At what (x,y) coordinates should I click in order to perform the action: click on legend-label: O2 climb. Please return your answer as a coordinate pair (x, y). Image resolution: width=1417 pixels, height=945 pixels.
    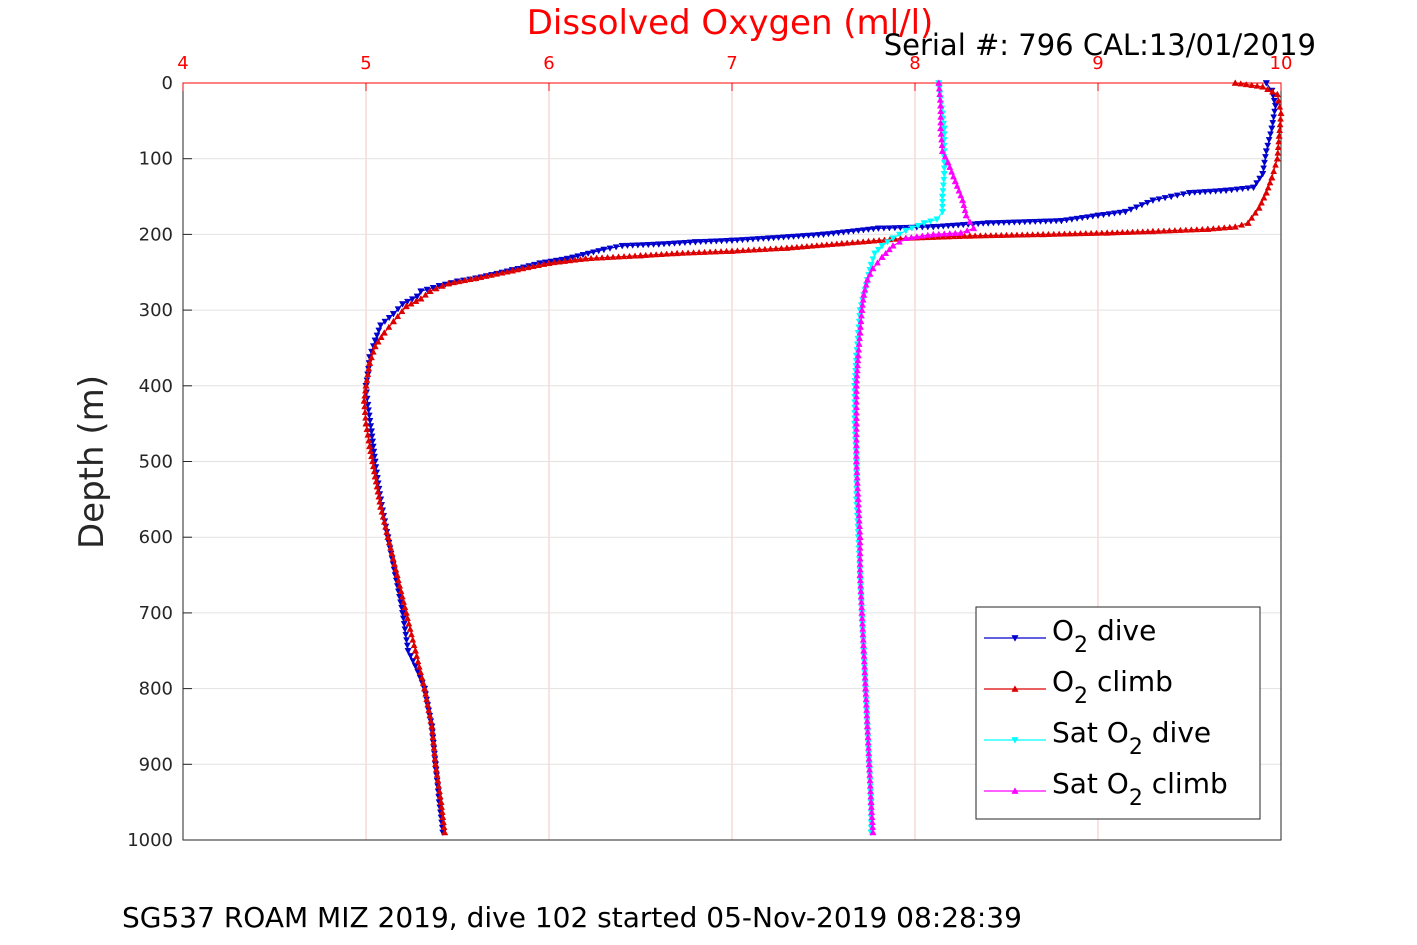
    Looking at the image, I should click on (1112, 687).